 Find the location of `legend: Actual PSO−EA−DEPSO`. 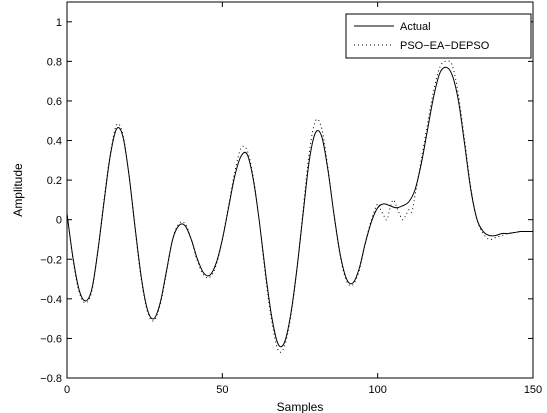

legend: Actual PSO−EA−DEPSO is located at coordinates (438, 36).